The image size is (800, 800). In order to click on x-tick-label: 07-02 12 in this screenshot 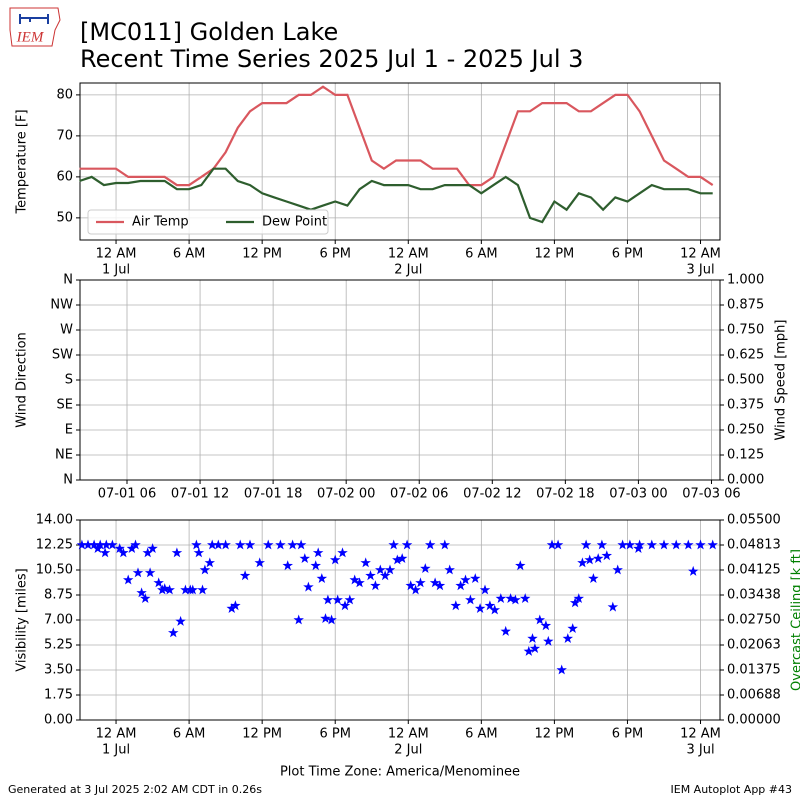, I will do `click(492, 494)`.